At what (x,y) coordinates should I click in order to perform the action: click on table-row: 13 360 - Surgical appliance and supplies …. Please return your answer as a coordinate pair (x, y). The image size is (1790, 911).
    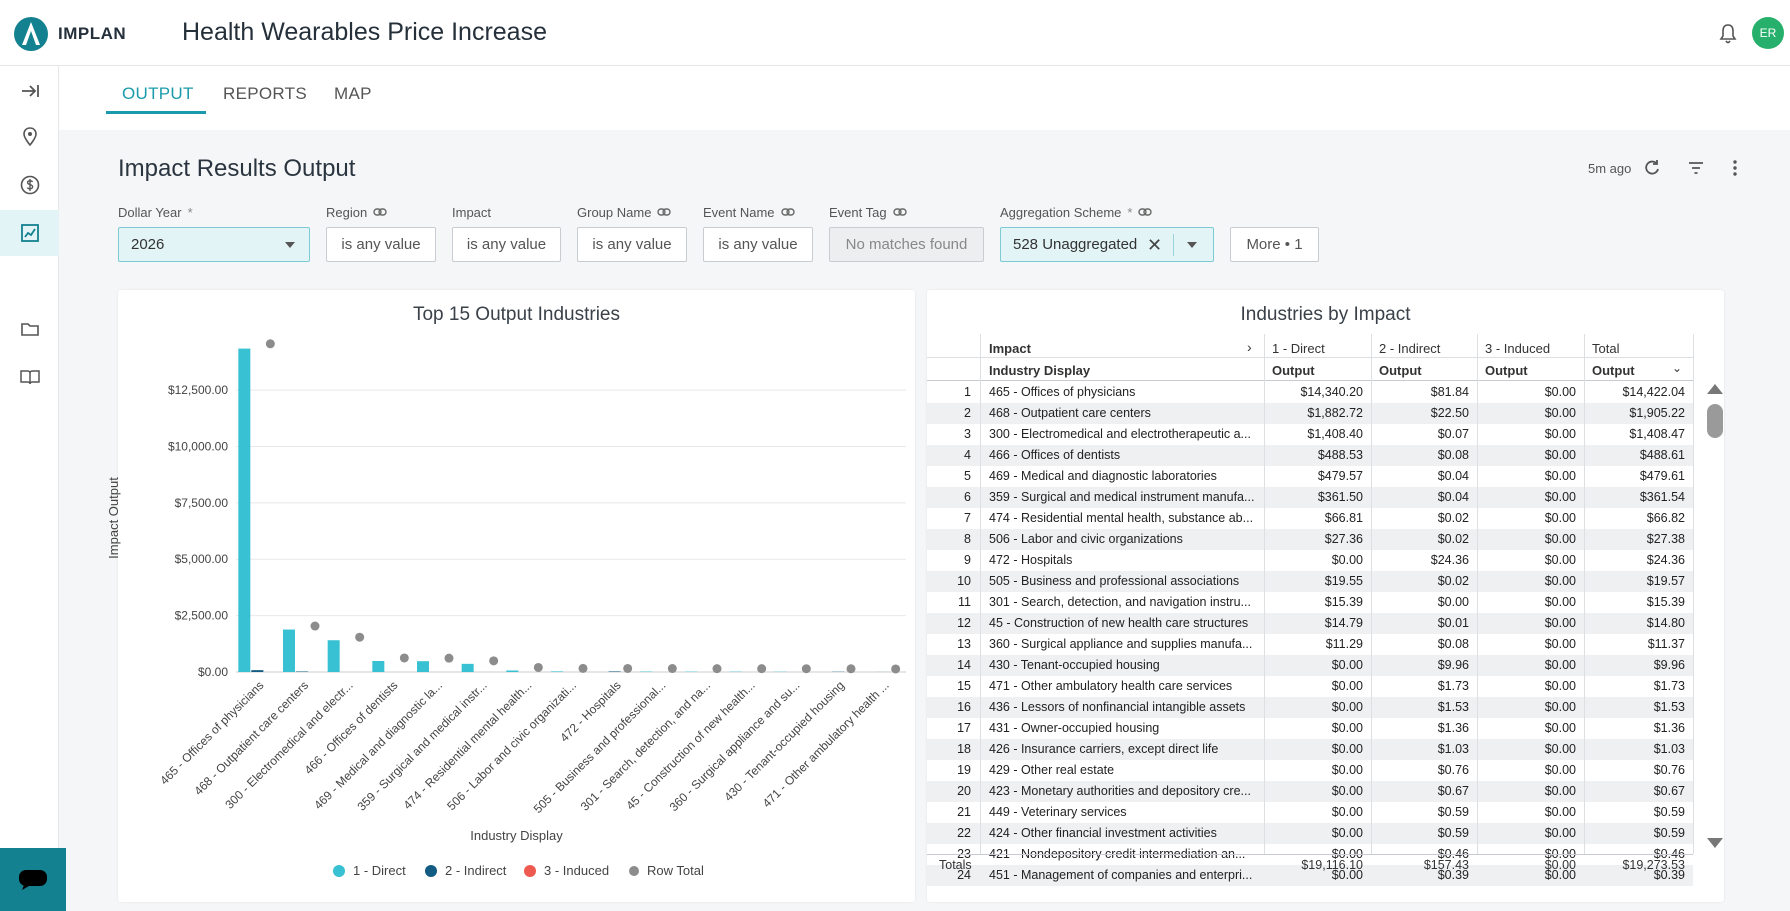
    Looking at the image, I should click on (1310, 644).